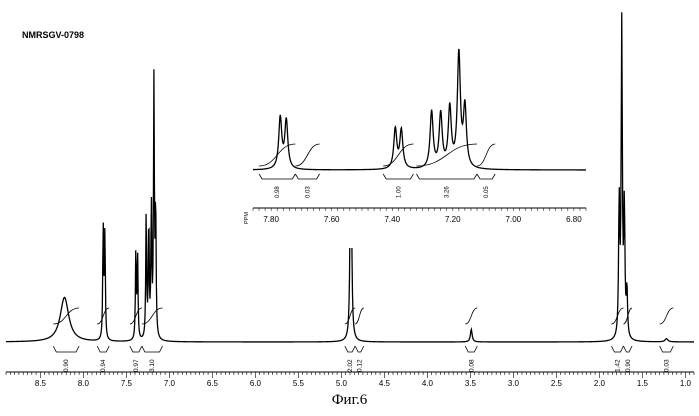 The height and width of the screenshot is (416, 699). What do you see at coordinates (359, 365) in the screenshot?
I see `integral-value: 0.12` at bounding box center [359, 365].